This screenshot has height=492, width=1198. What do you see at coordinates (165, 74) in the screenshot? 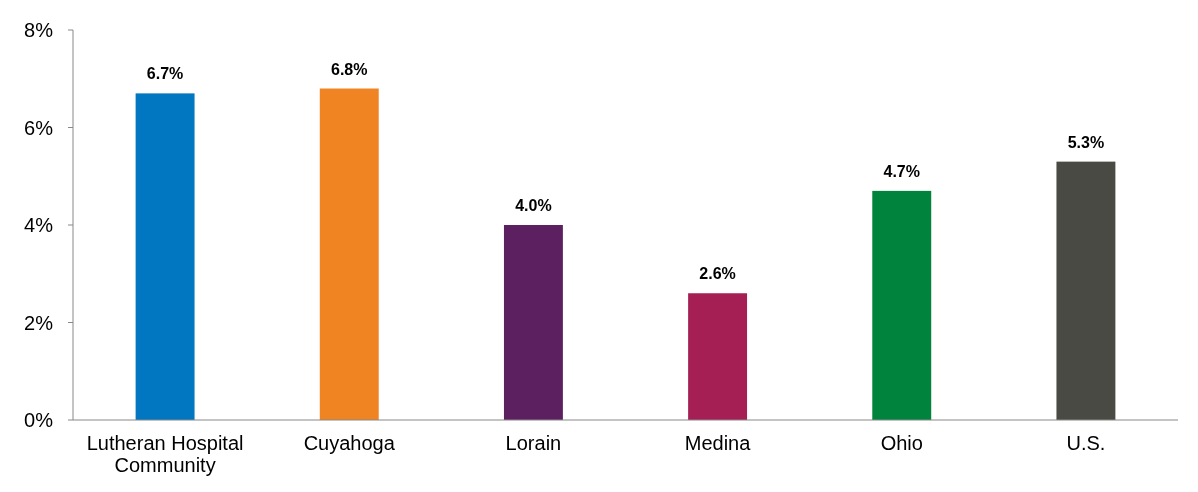
I see `data-label: 6.7%` at bounding box center [165, 74].